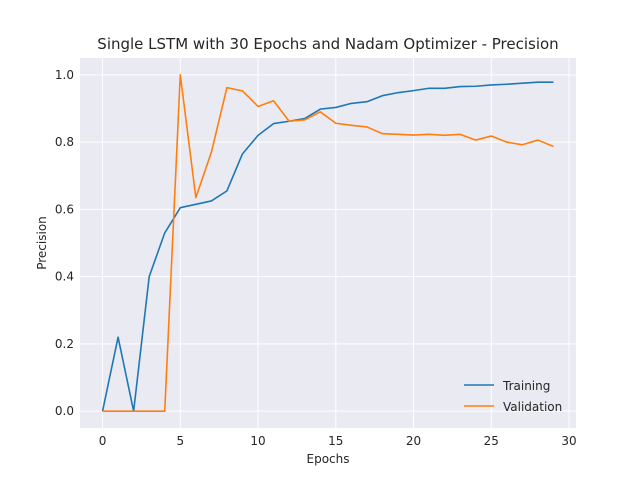 The image size is (640, 480). Describe the element at coordinates (64, 344) in the screenshot. I see `y-tick-label: 0.2` at that location.